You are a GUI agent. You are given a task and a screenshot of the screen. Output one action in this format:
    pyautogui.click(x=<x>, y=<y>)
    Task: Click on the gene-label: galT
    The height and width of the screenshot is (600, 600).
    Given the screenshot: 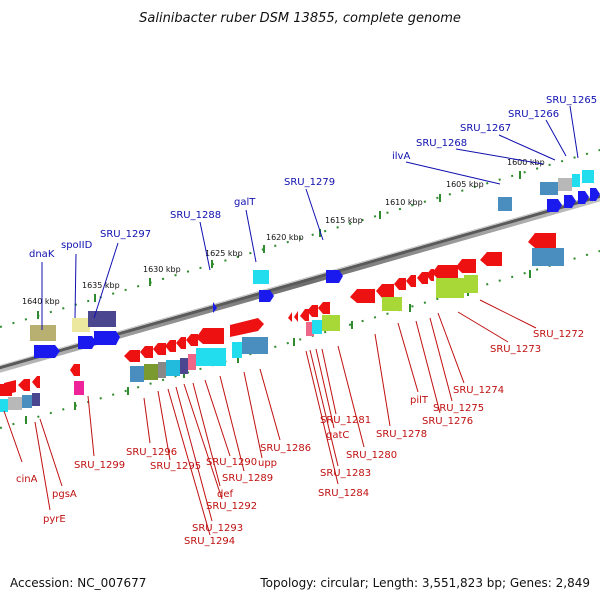 What is the action you would take?
    pyautogui.click(x=245, y=202)
    